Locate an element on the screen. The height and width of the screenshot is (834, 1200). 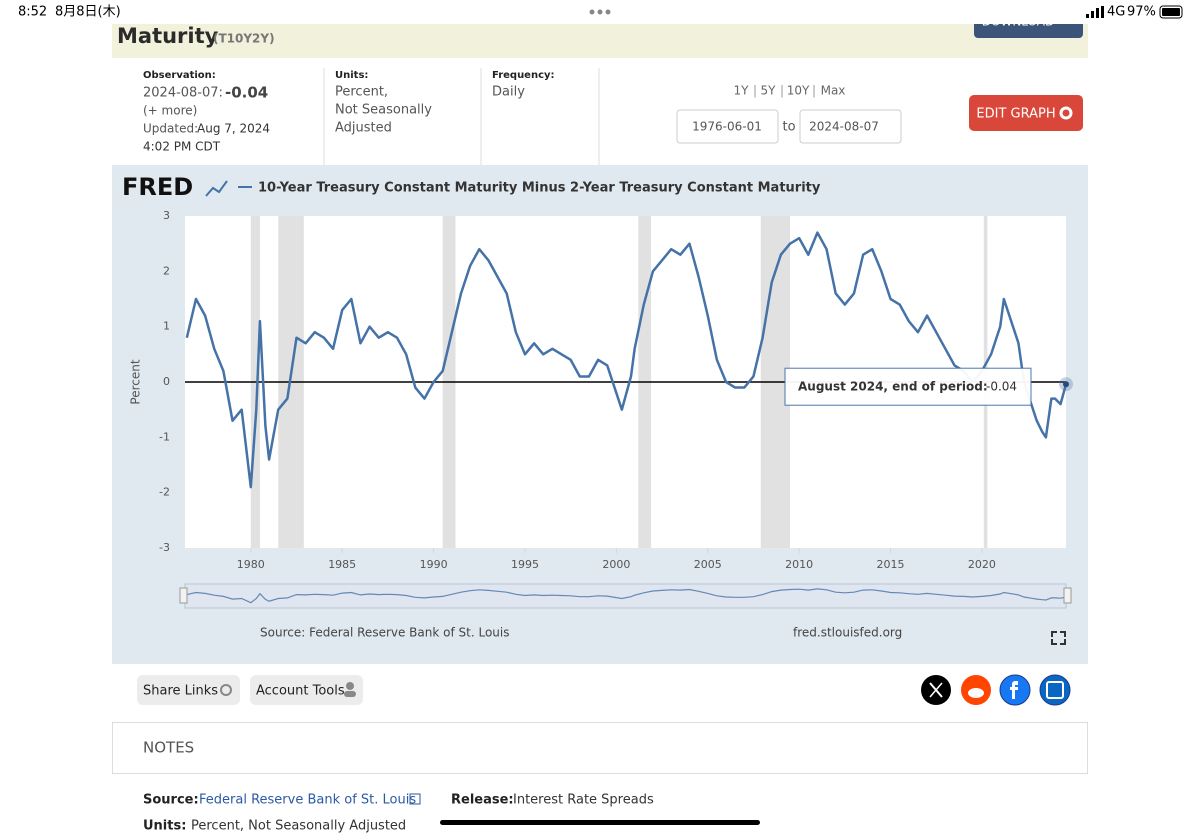
range-links: 1Y | 5Y | 10Y | Max is located at coordinates (790, 91).